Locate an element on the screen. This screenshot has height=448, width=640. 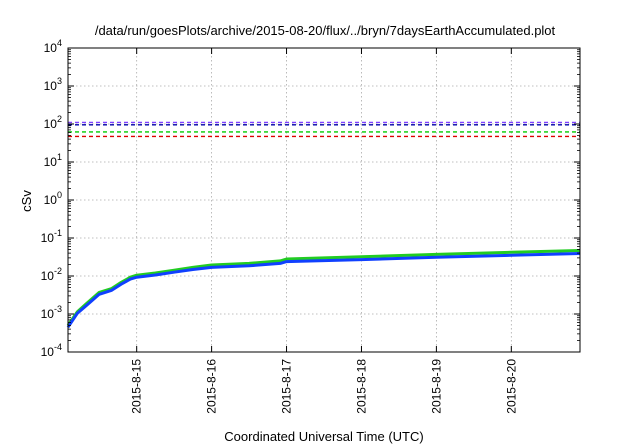
y-tick-label: 10⁻¹ is located at coordinates (51, 236).